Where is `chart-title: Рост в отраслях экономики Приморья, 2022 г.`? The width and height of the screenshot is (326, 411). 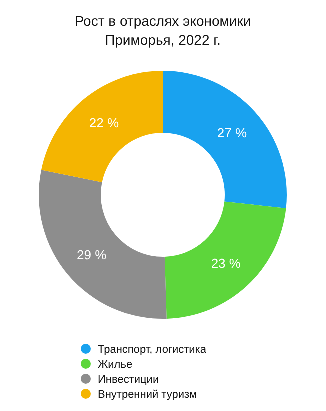
chart-title: Рост в отраслях экономики Приморья, 2022 г. is located at coordinates (163, 30).